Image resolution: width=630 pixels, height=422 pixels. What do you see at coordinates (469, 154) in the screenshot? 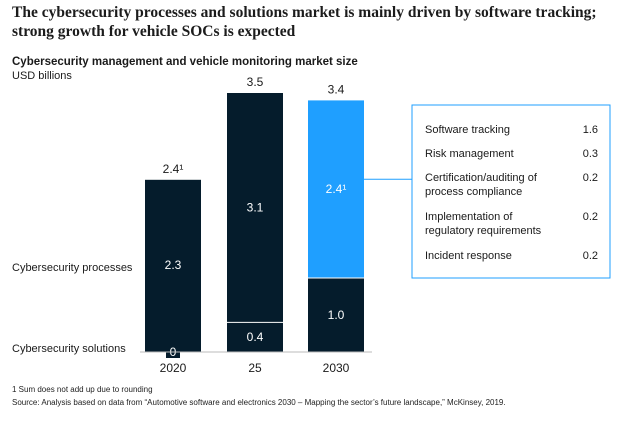
I see `breakdown-label: Risk management` at bounding box center [469, 154].